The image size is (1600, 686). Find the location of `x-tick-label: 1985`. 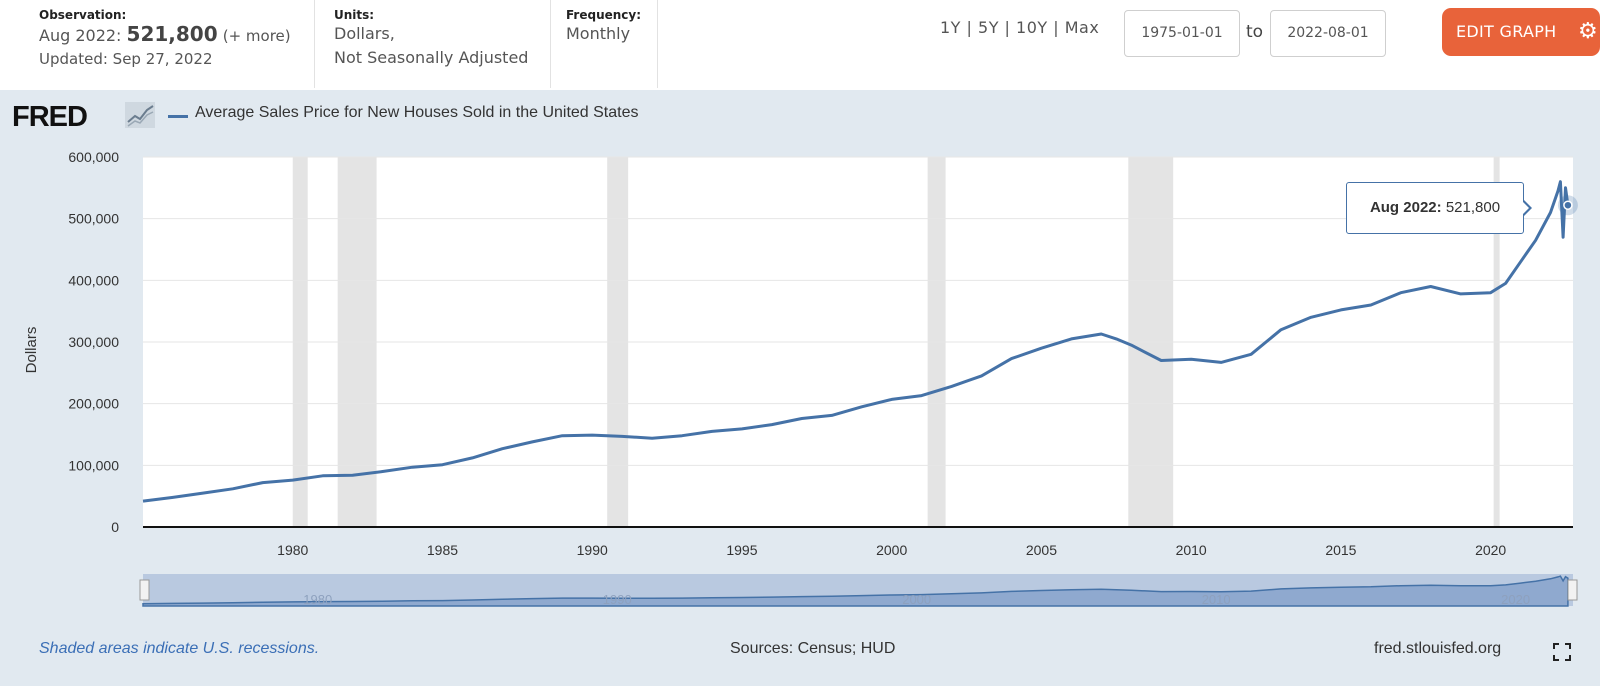

x-tick-label: 1985 is located at coordinates (442, 550).